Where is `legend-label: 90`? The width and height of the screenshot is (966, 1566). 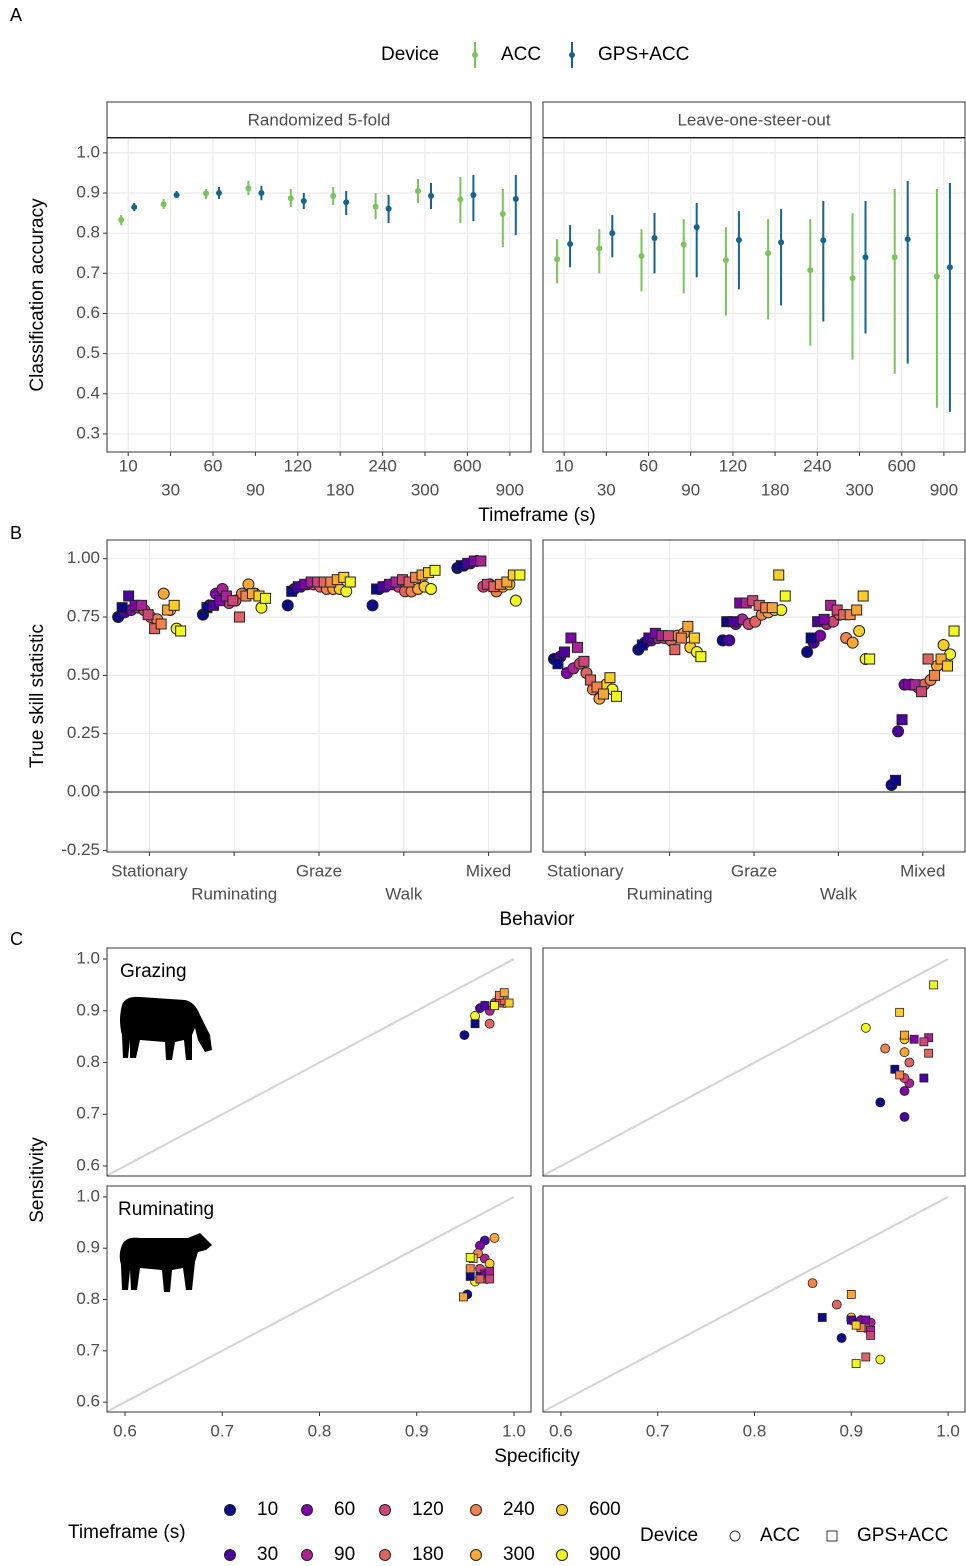 legend-label: 90 is located at coordinates (344, 1554).